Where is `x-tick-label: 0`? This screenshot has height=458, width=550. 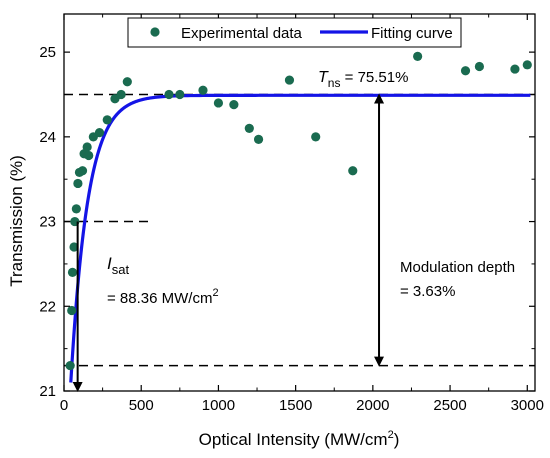
x-tick-label: 0 is located at coordinates (64, 405).